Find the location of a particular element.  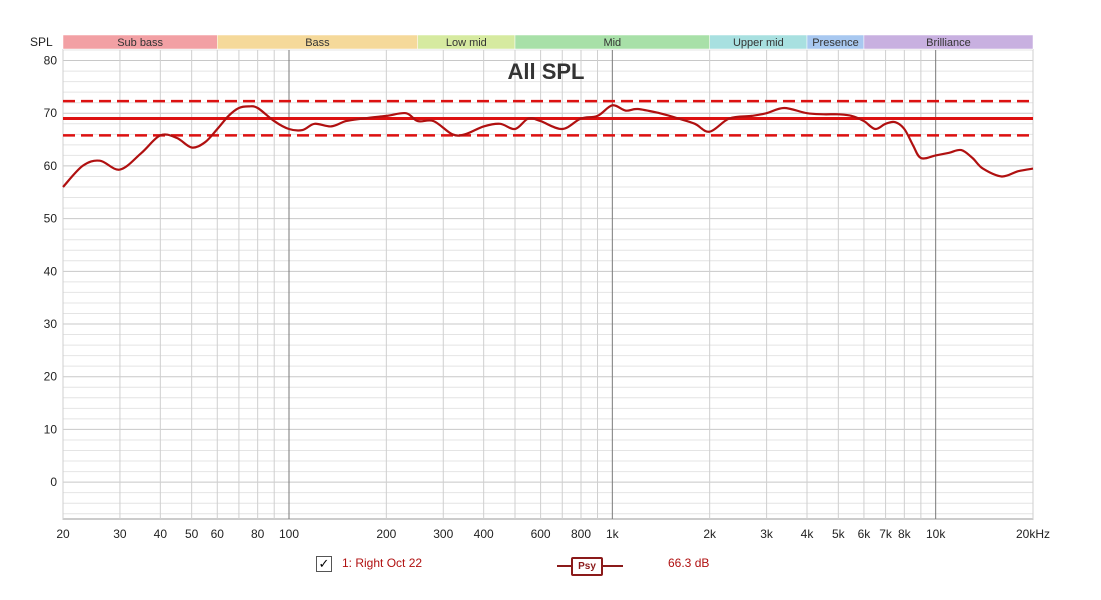

y-tick-label: 0 is located at coordinates (53, 482).